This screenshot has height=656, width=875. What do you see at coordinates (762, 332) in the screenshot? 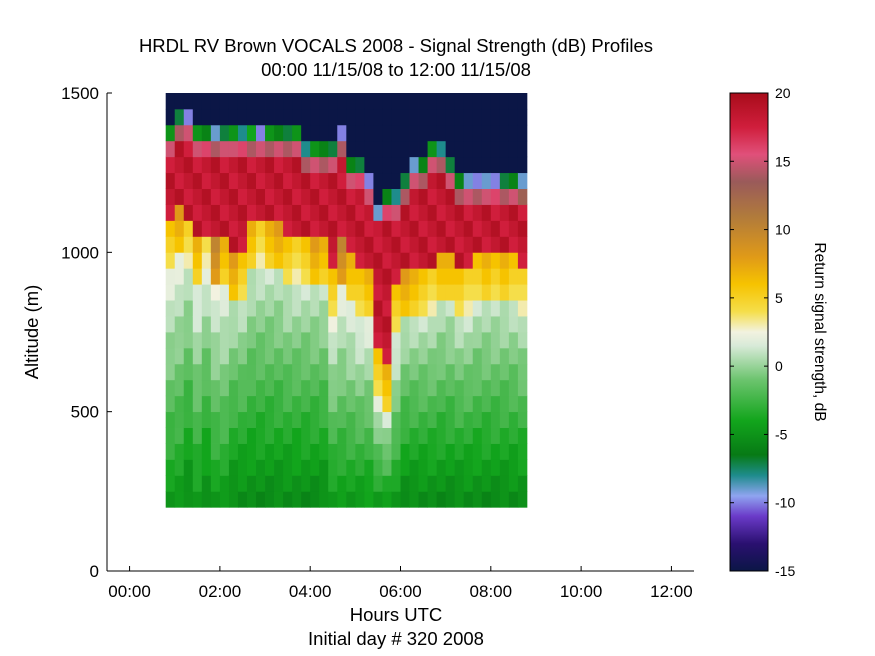
I see `colorbar: -15 -10 -5 0 5 10 15 20` at bounding box center [762, 332].